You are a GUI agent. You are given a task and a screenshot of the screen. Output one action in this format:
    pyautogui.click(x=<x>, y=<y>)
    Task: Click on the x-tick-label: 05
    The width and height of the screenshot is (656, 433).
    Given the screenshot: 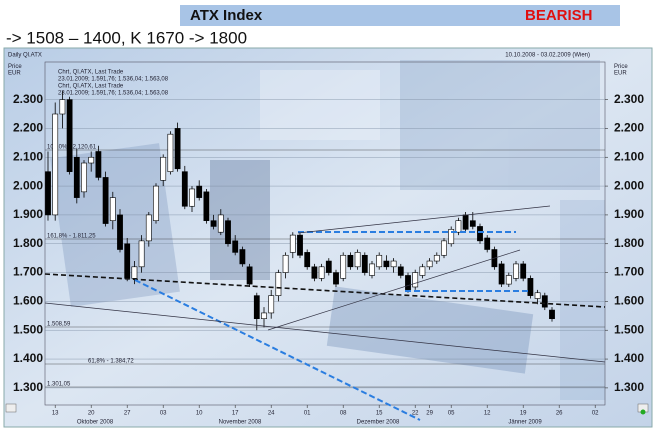 What is the action you would take?
    pyautogui.click(x=451, y=414)
    